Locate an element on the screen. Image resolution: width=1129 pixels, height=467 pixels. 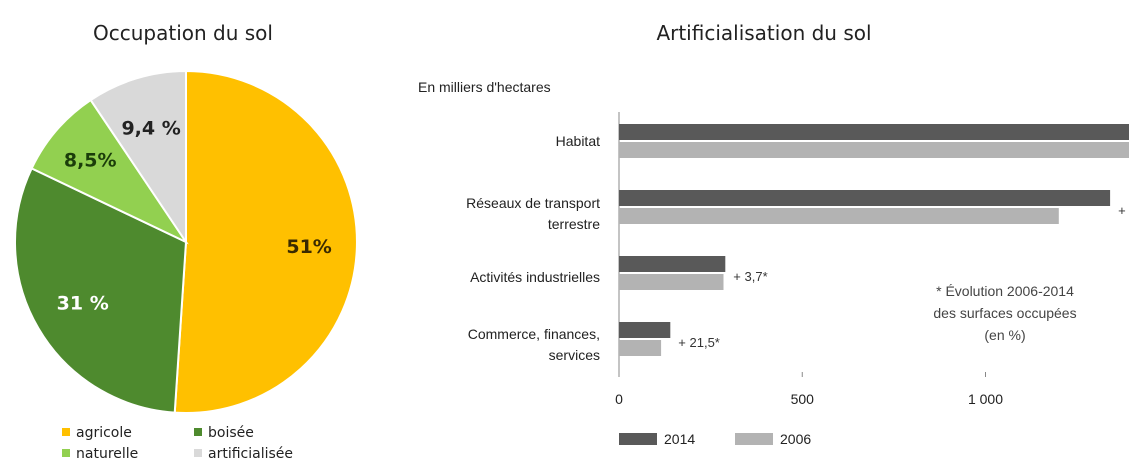
bar-x-tick-label: 1 000 is located at coordinates (985, 399).